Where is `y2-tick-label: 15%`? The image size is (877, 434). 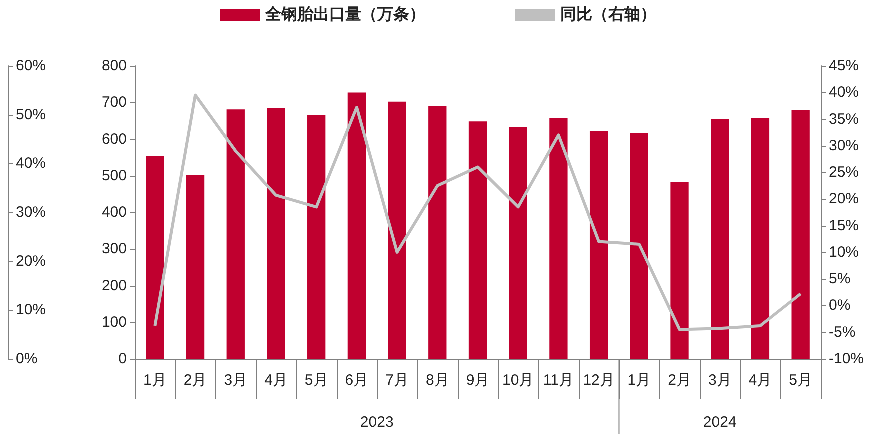
y2-tick-label: 15% is located at coordinates (844, 225).